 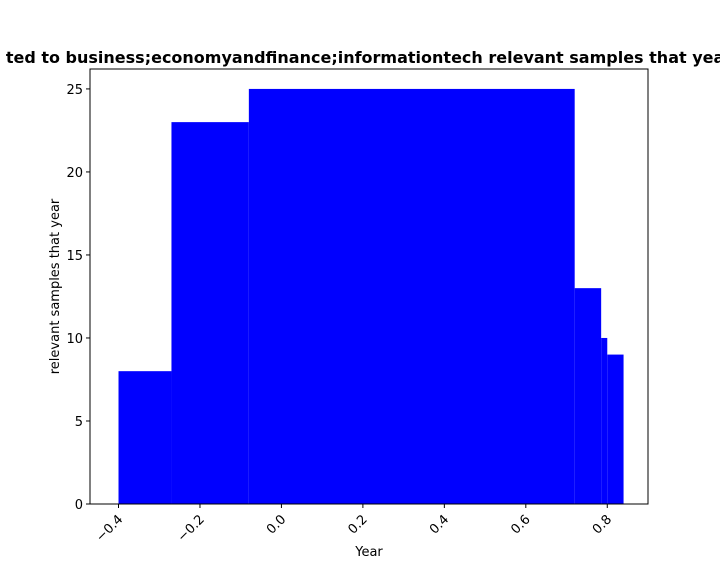 I want to click on y-tick-label-1: 5, so click(x=79, y=422).